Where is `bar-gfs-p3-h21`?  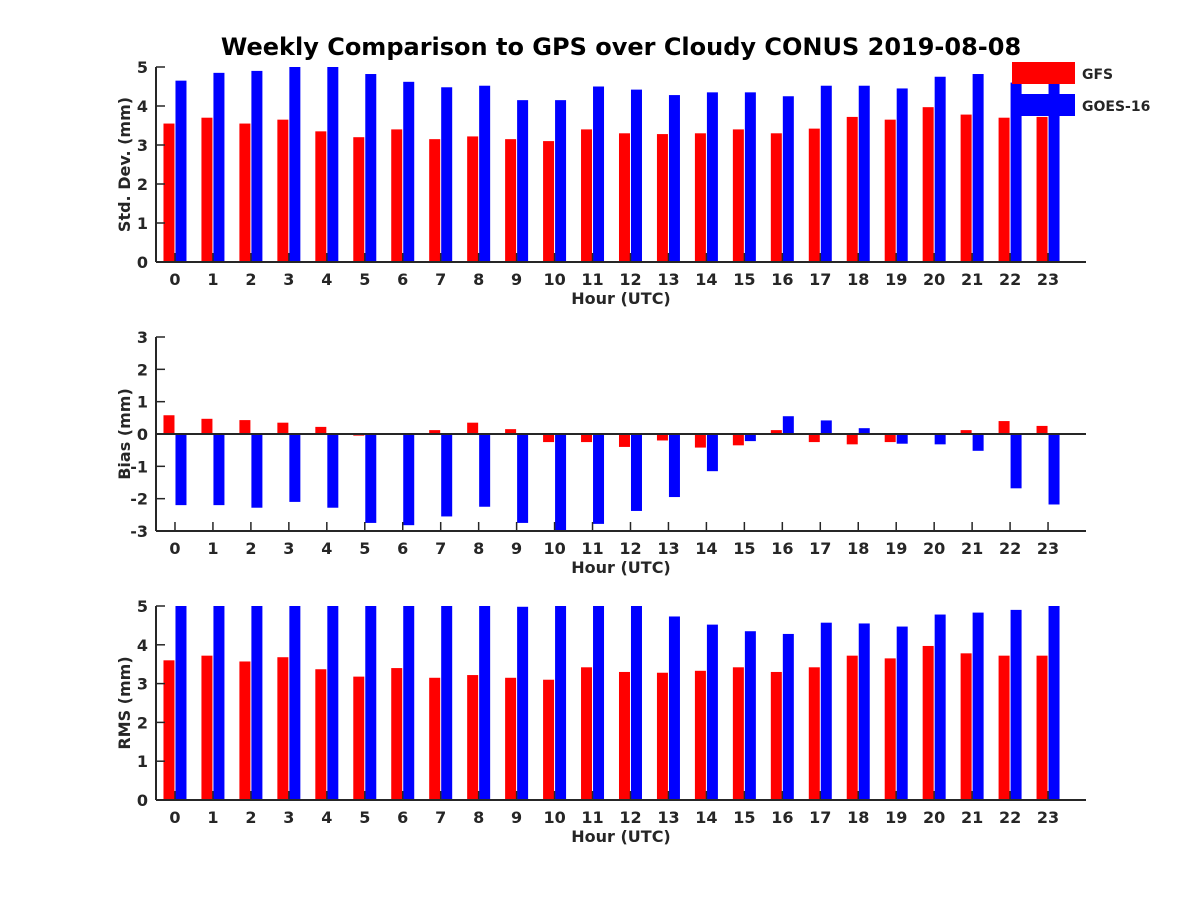
bar-gfs-p3-h21 is located at coordinates (966, 726).